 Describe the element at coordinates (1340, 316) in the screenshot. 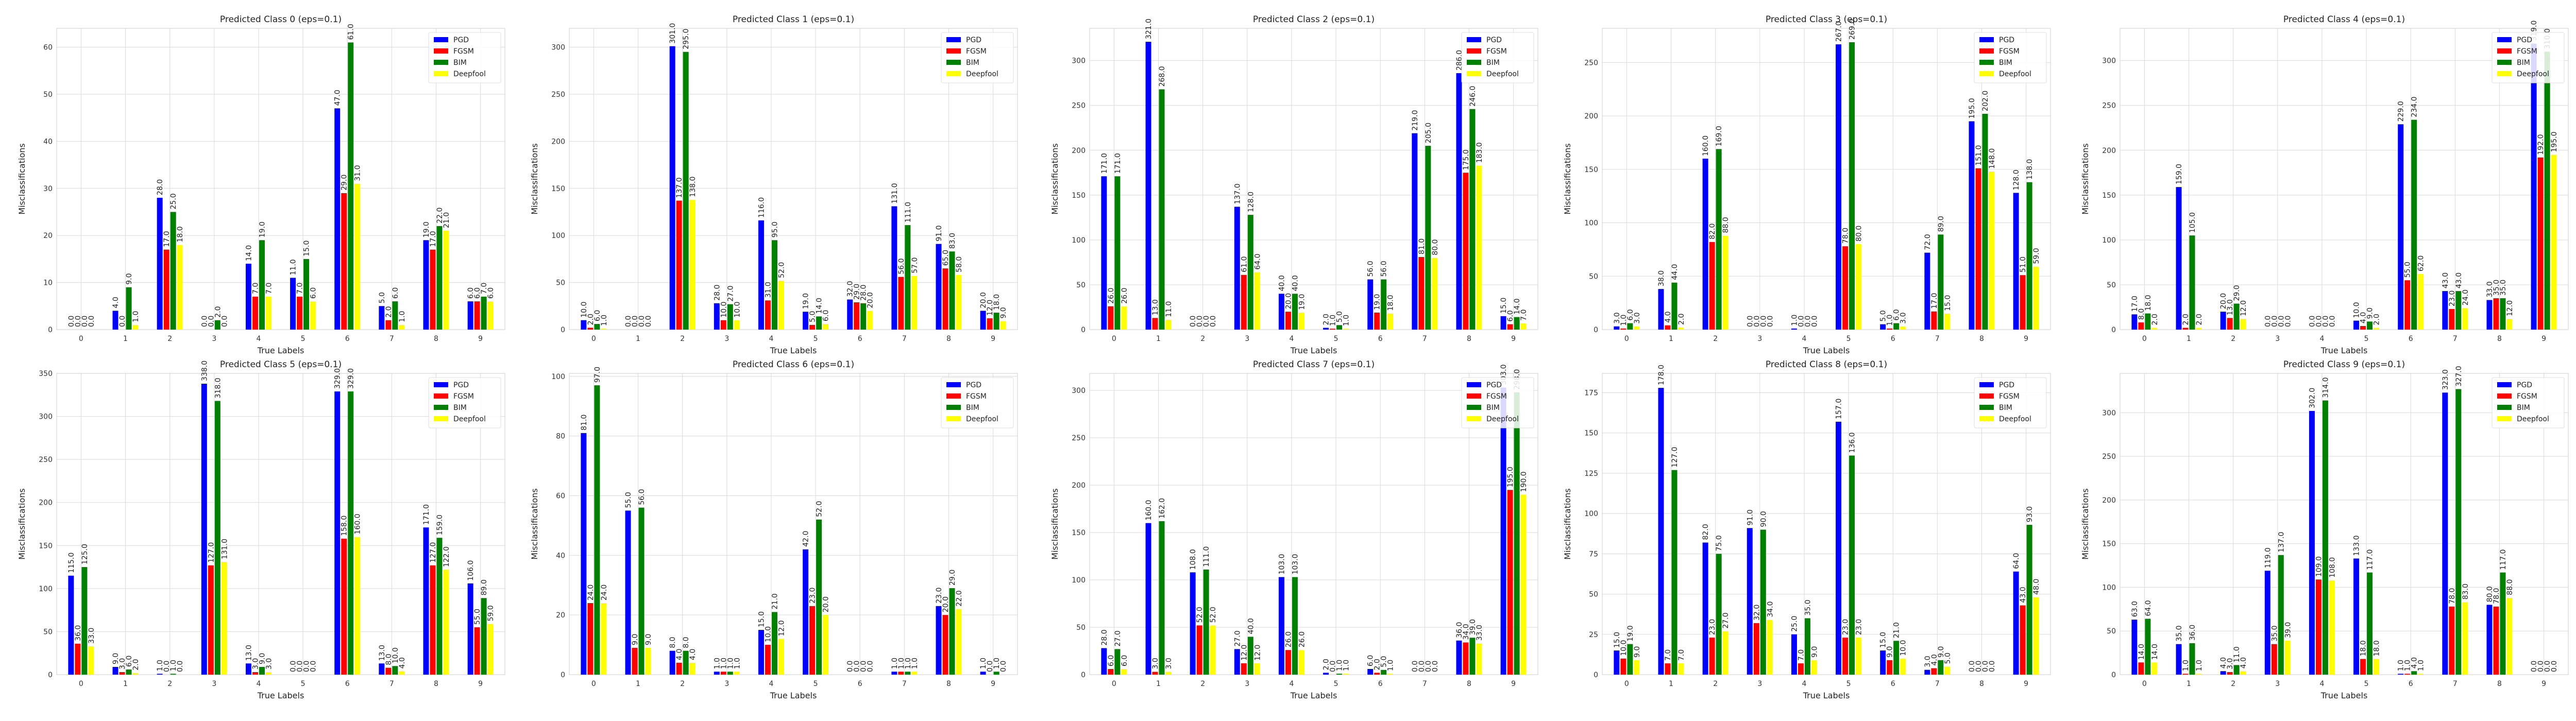

I see `data-label: 5.0` at that location.